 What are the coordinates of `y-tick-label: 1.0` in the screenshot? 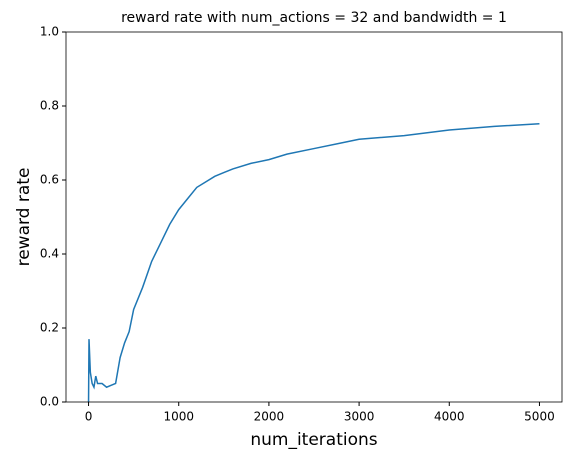 It's located at (49, 32).